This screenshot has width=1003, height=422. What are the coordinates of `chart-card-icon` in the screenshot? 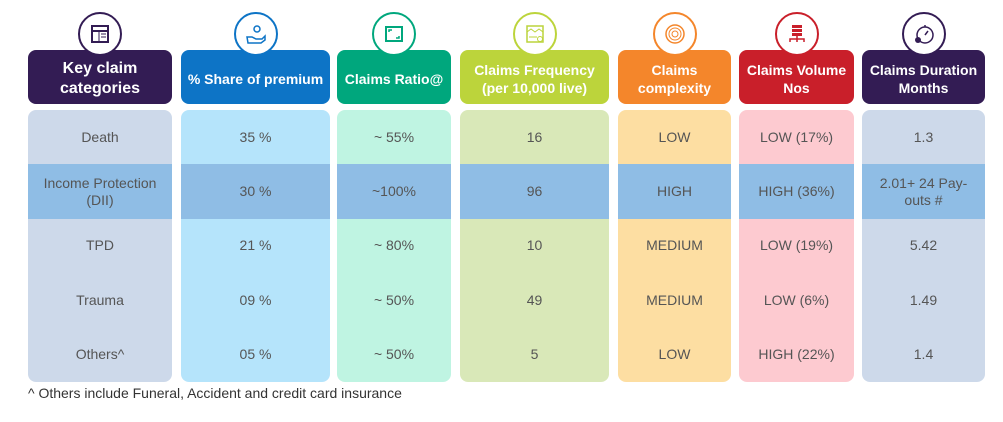 It's located at (534, 34).